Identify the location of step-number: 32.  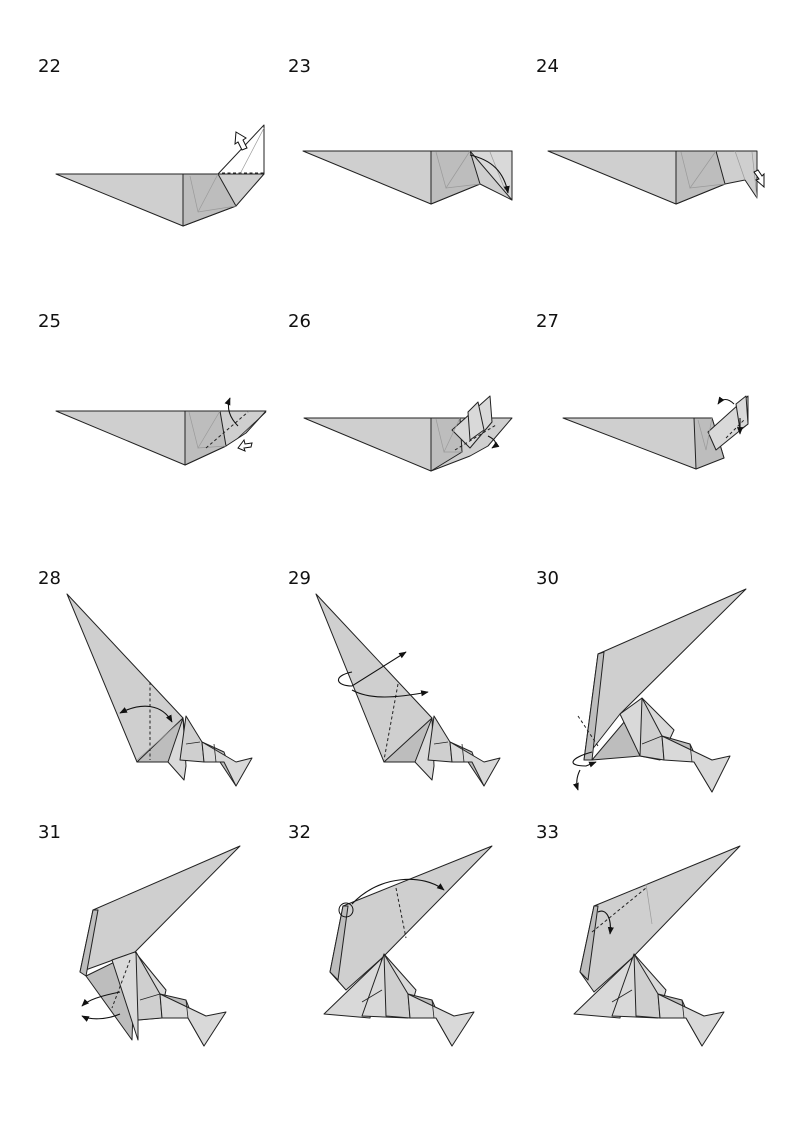
(299, 832).